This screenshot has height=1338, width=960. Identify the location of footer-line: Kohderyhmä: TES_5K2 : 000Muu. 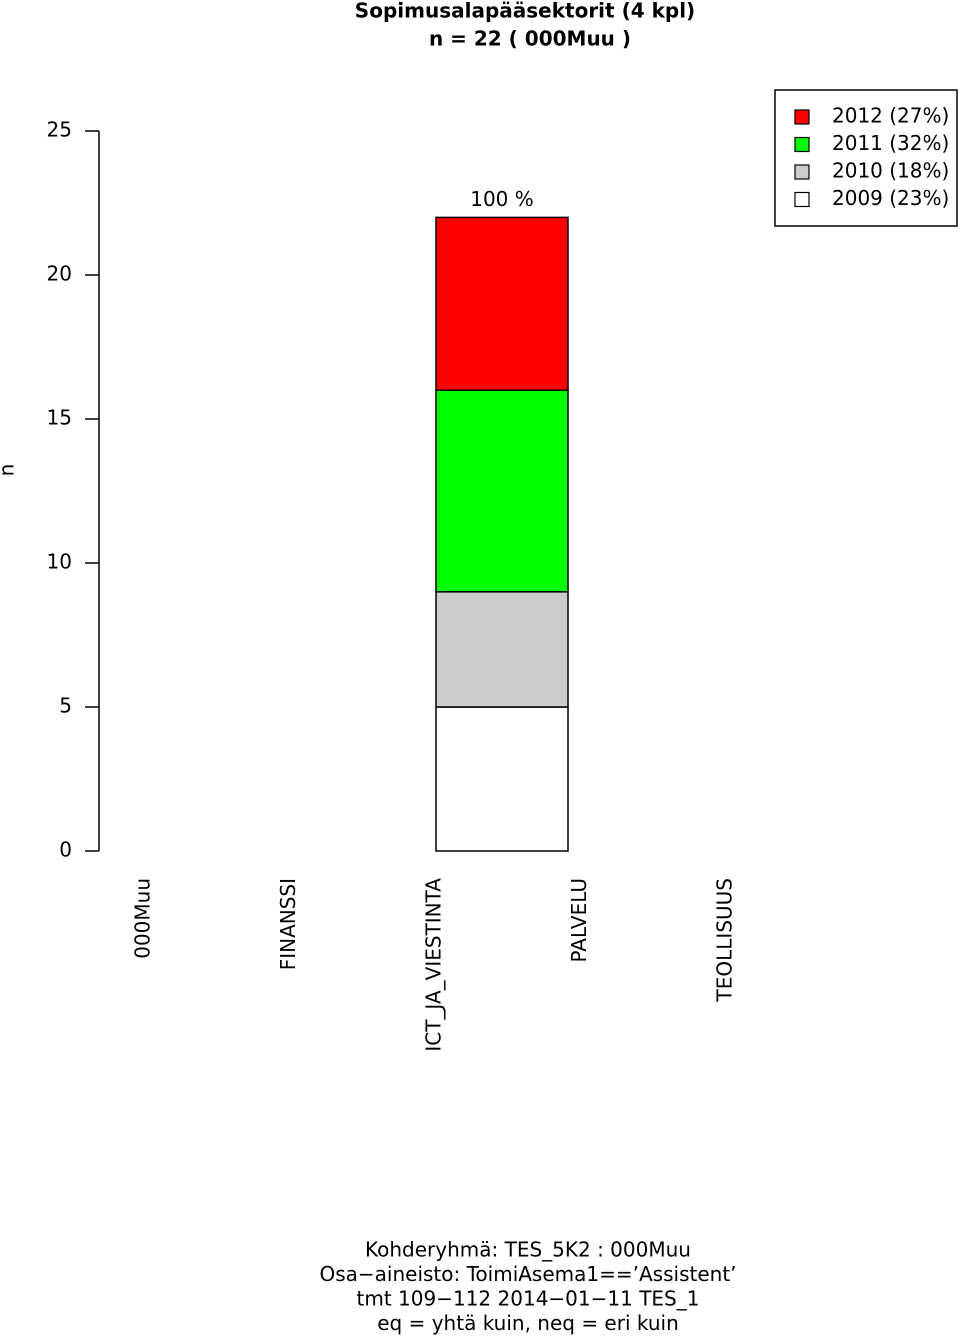
(528, 1250).